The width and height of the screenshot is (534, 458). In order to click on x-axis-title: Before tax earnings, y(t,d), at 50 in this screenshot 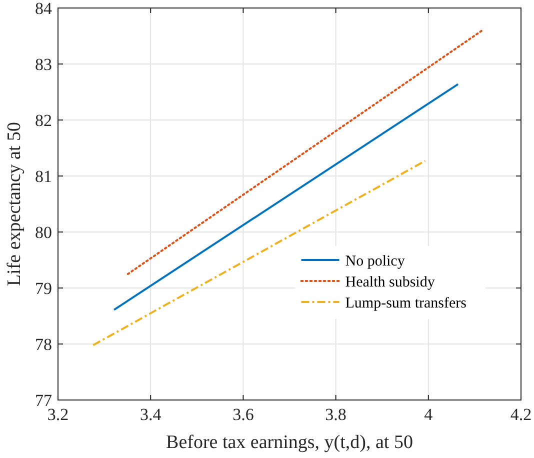, I will do `click(289, 442)`.